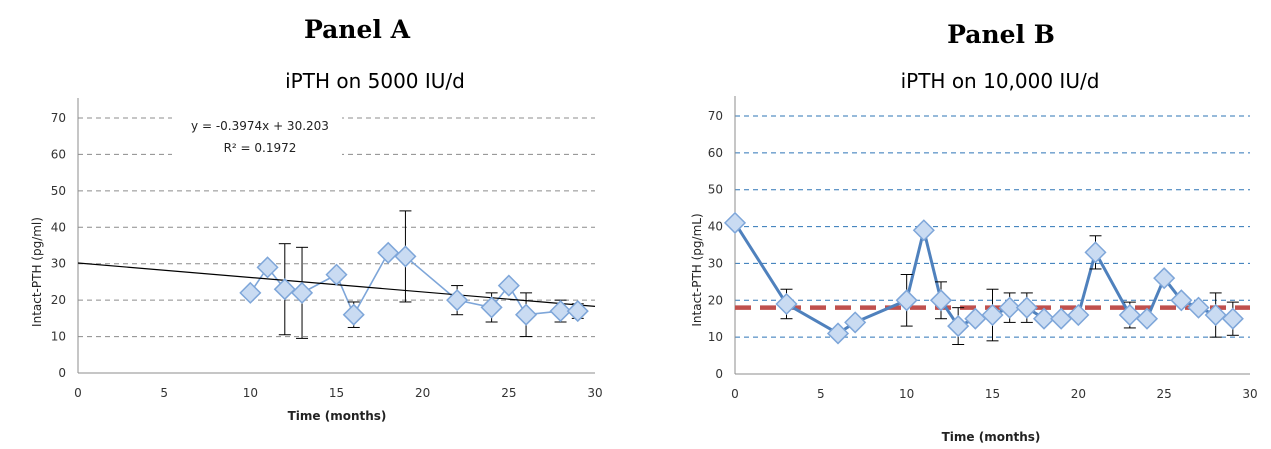 The image size is (1271, 449). I want to click on panel-a-x-tick-label: 30, so click(594, 393).